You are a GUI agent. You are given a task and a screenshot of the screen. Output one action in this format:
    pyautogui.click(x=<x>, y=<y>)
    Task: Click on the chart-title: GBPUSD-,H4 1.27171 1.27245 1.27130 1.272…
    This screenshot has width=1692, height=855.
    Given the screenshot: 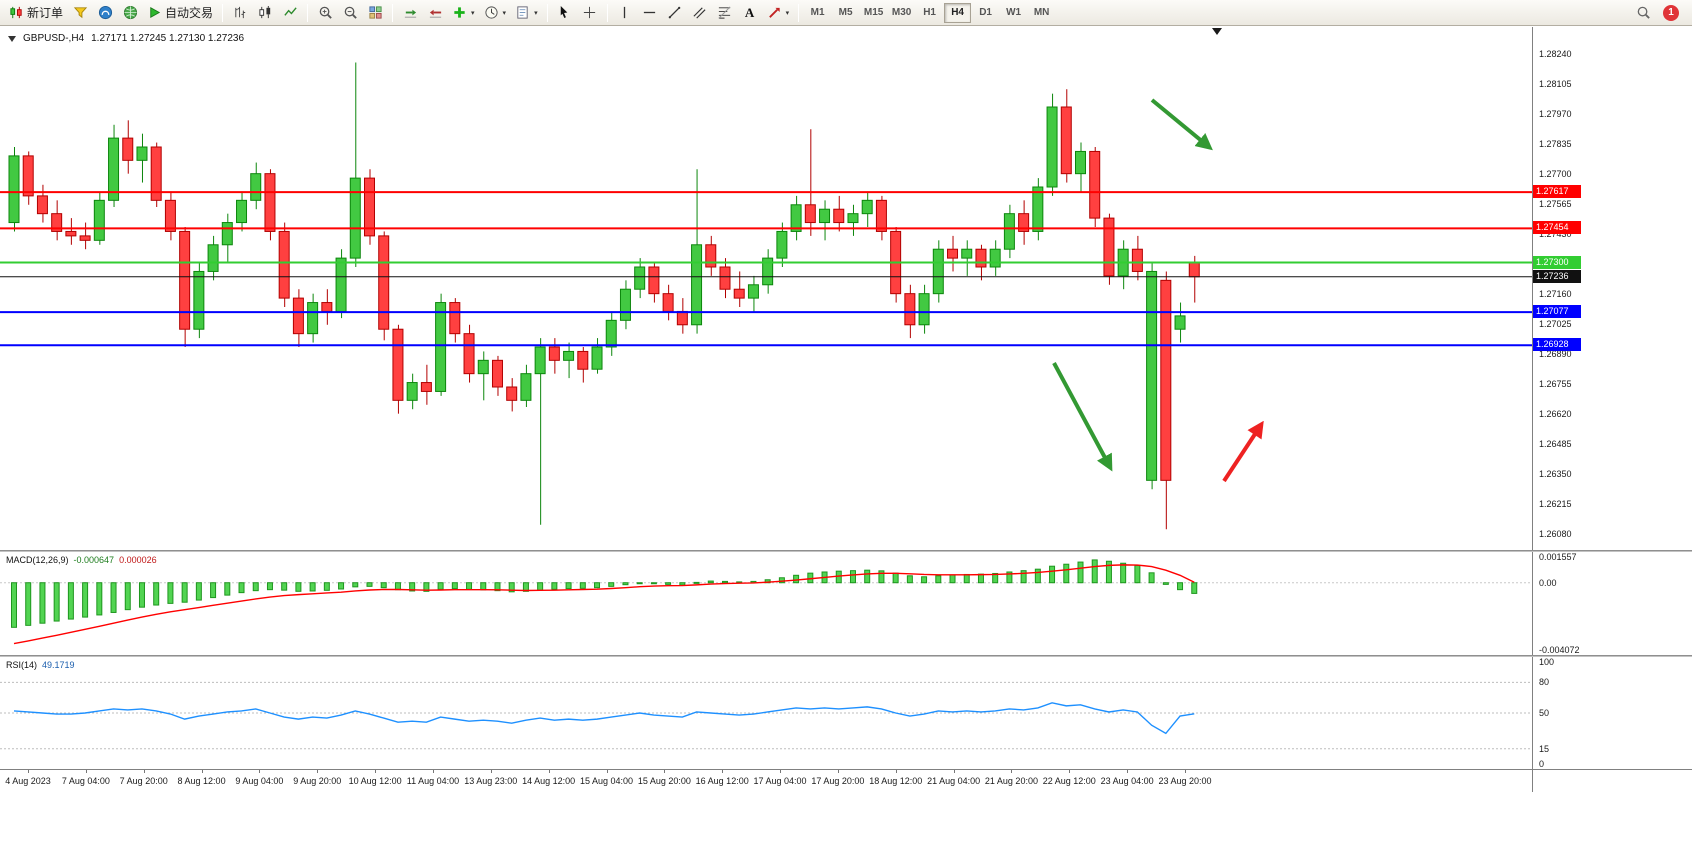 What is the action you would take?
    pyautogui.click(x=126, y=38)
    